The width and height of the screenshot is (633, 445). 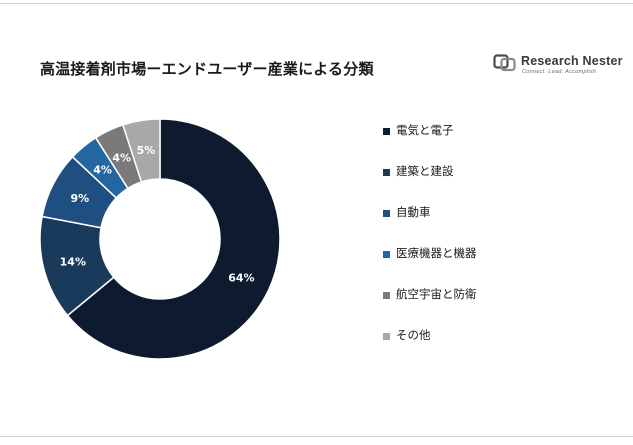 What do you see at coordinates (207, 69) in the screenshot?
I see `chart-title: 高温接着剤市場ーエンドユーザー産業による分類` at bounding box center [207, 69].